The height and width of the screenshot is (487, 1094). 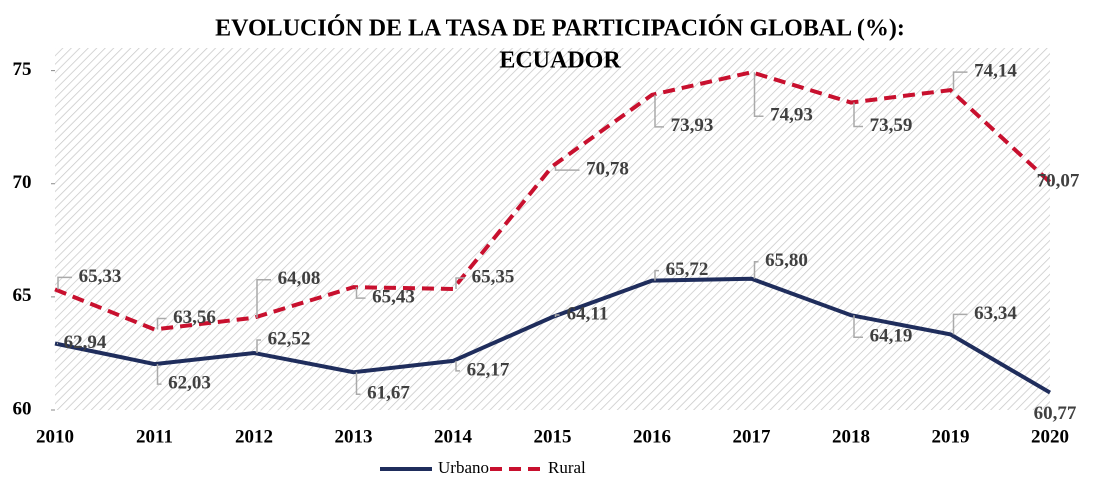 I want to click on x-tick-label: 2012, so click(x=254, y=436).